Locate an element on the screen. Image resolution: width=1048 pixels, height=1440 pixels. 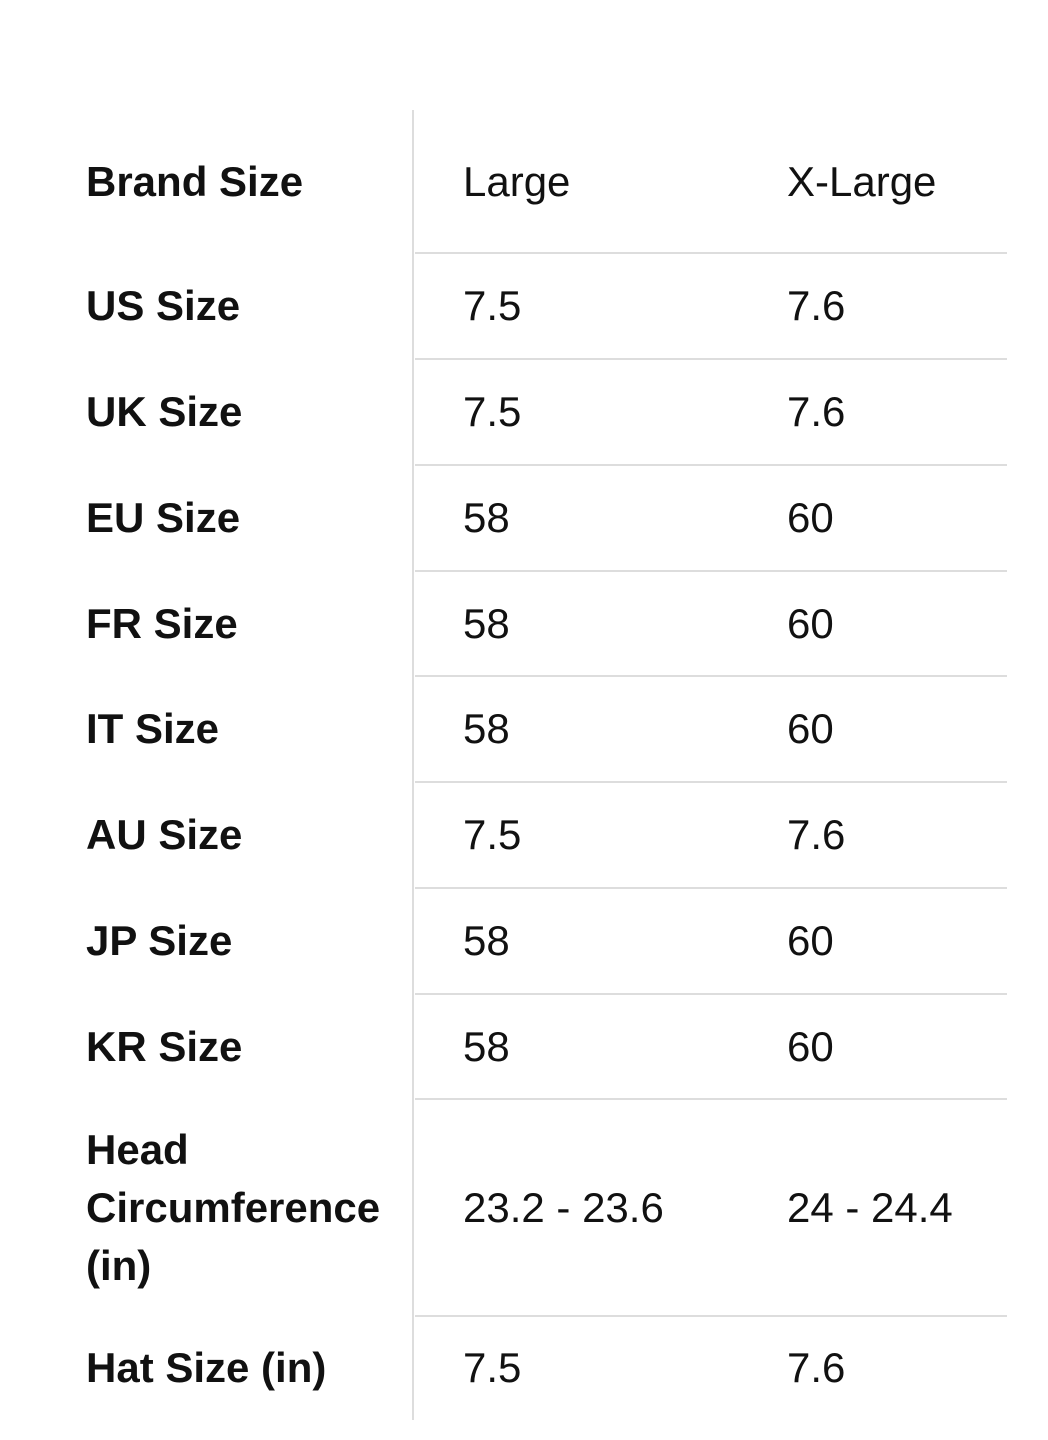
row-label: IT Size is located at coordinates (153, 728).